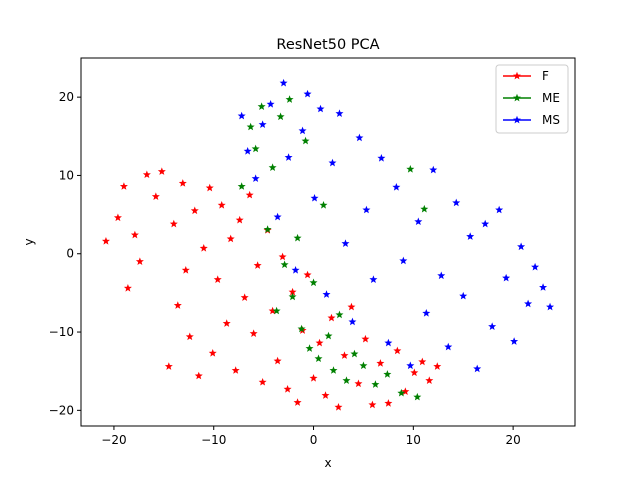 The width and height of the screenshot is (640, 480). What do you see at coordinates (66, 97) in the screenshot?
I see `y-tick-label: 20` at bounding box center [66, 97].